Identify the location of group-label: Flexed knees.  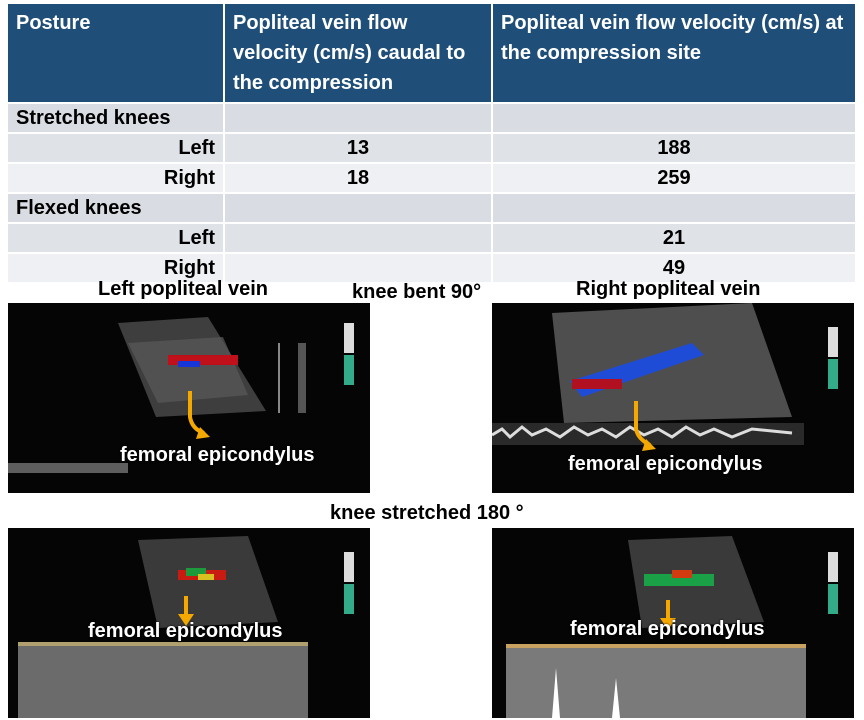
(116, 208).